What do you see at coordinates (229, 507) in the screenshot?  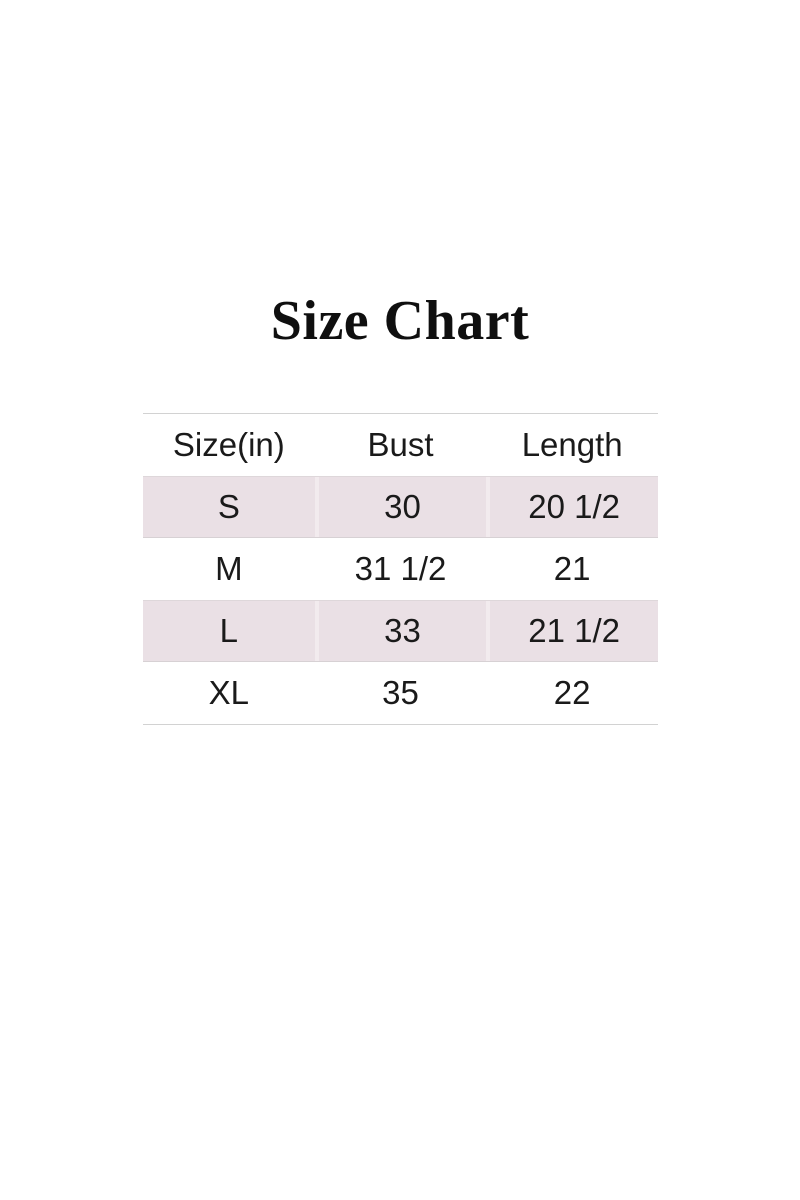 I see `cell-size: S` at bounding box center [229, 507].